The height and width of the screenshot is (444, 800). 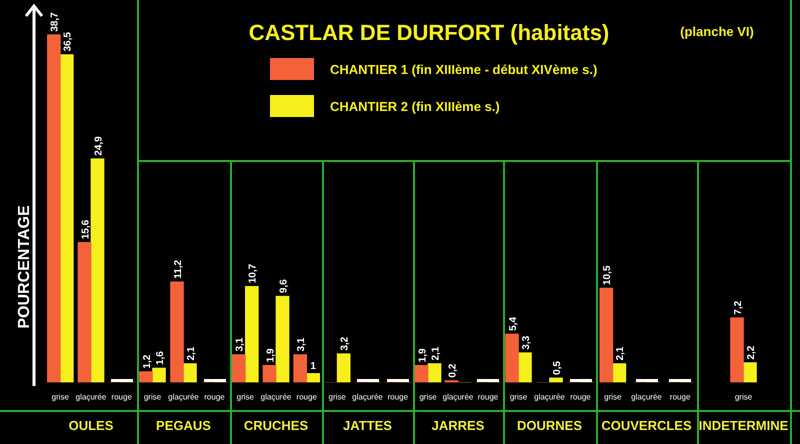 What do you see at coordinates (458, 425) in the screenshot?
I see `x-axis-title: JARRES` at bounding box center [458, 425].